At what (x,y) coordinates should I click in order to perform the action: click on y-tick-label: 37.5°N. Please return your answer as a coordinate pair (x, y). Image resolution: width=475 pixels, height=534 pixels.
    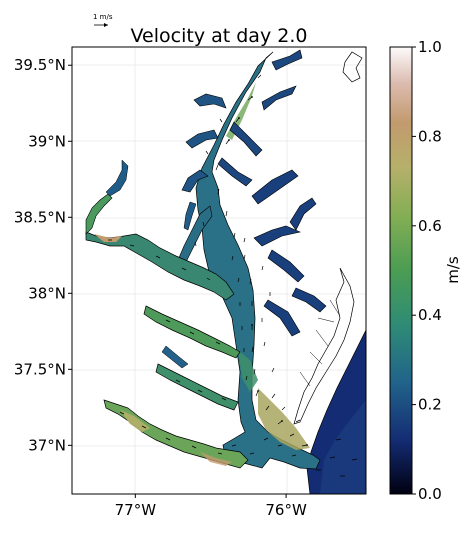
    Looking at the image, I should click on (40, 369).